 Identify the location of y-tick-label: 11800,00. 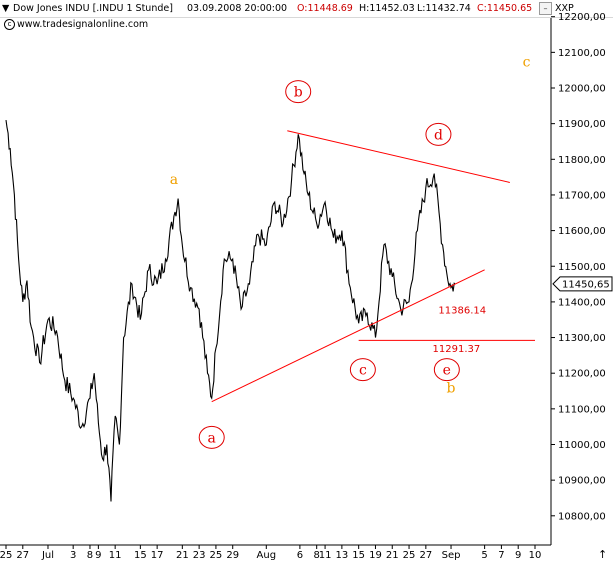
(582, 160).